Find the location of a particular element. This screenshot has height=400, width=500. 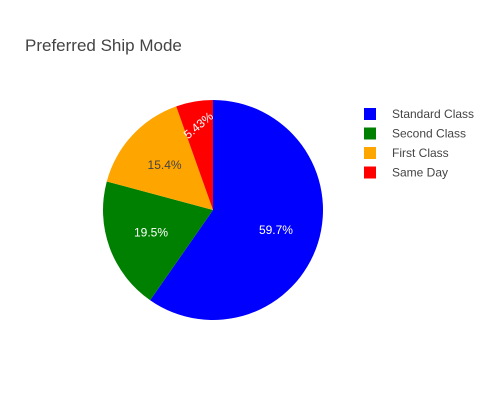

legend-label: First Class is located at coordinates (420, 153).